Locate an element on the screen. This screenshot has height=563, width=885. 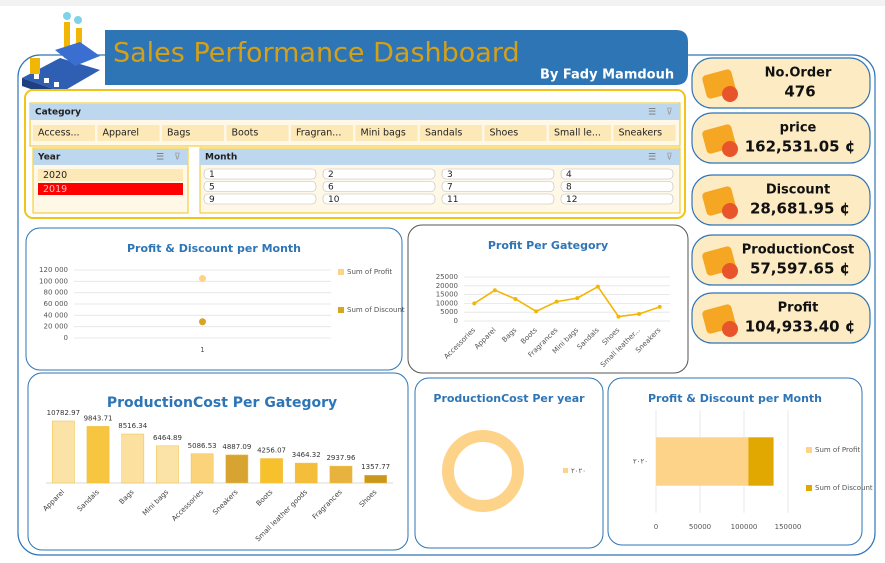
y-tick-label: 80 000 is located at coordinates (56, 293).